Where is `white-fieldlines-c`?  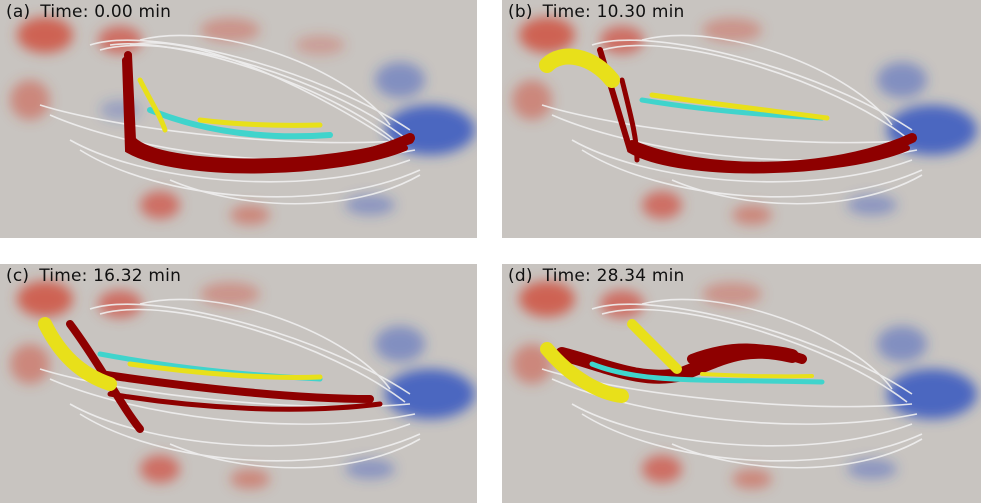
white-fieldlines-c is located at coordinates (230, 383).